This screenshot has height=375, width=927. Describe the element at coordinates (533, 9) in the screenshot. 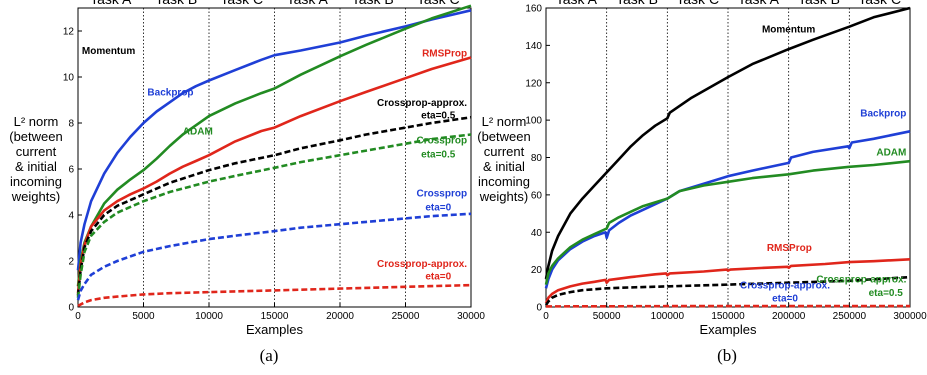

I see `y-tick-label: 160` at that location.